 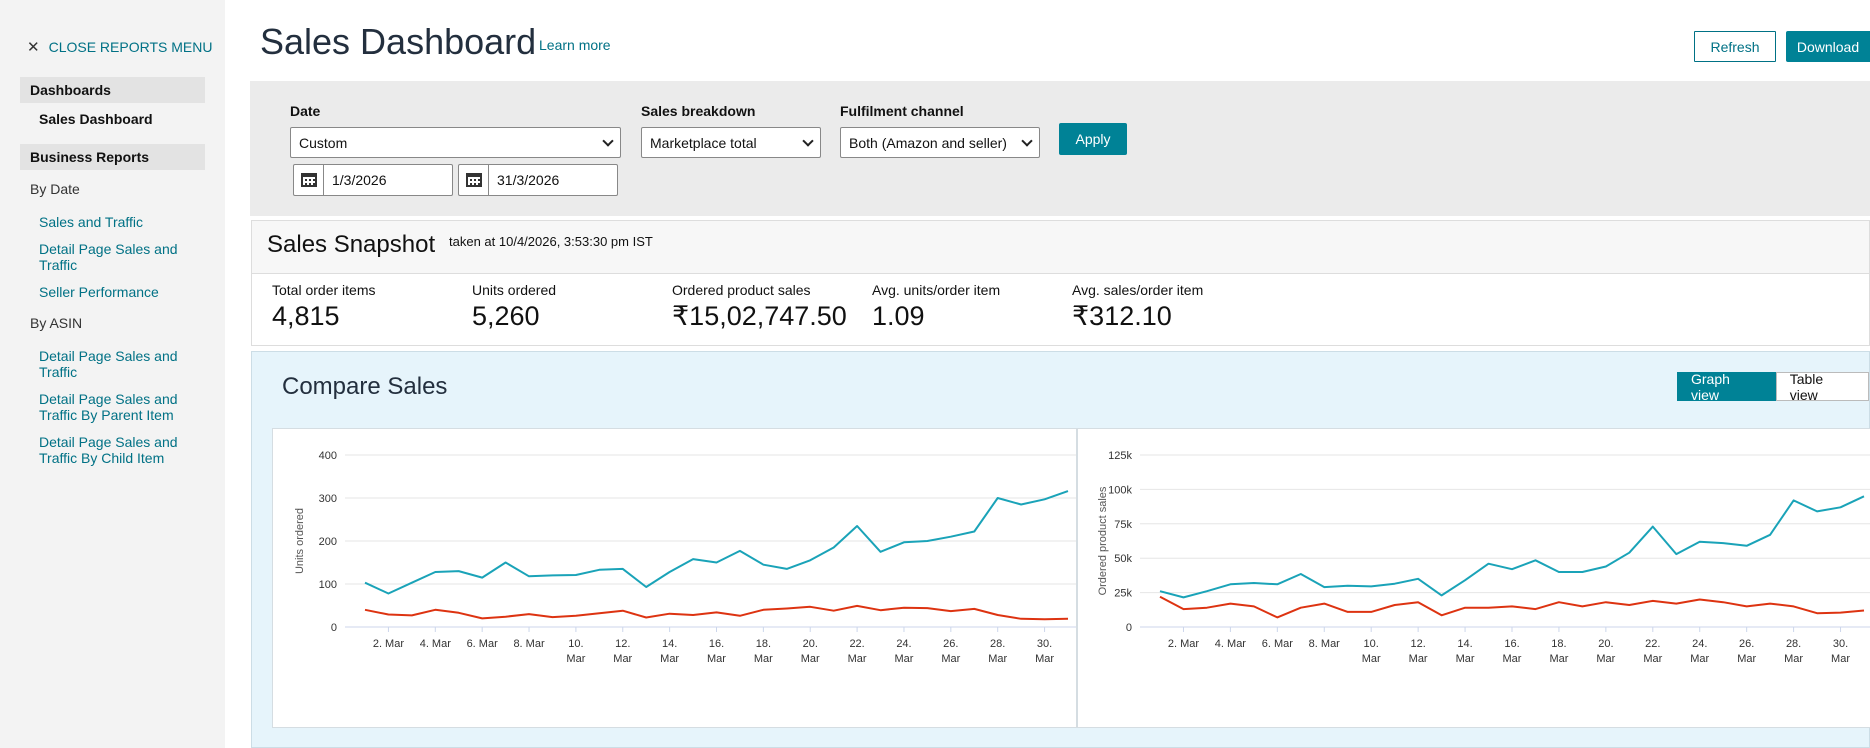 What do you see at coordinates (56, 323) in the screenshot?
I see `sidebar-label-by-asin: By ASIN` at bounding box center [56, 323].